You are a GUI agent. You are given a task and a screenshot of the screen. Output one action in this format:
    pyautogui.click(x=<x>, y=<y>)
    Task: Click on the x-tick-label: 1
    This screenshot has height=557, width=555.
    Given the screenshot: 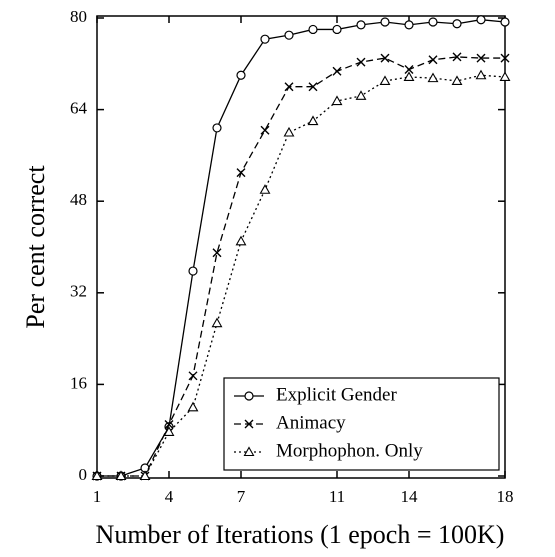 What is the action you would take?
    pyautogui.click(x=97, y=496)
    